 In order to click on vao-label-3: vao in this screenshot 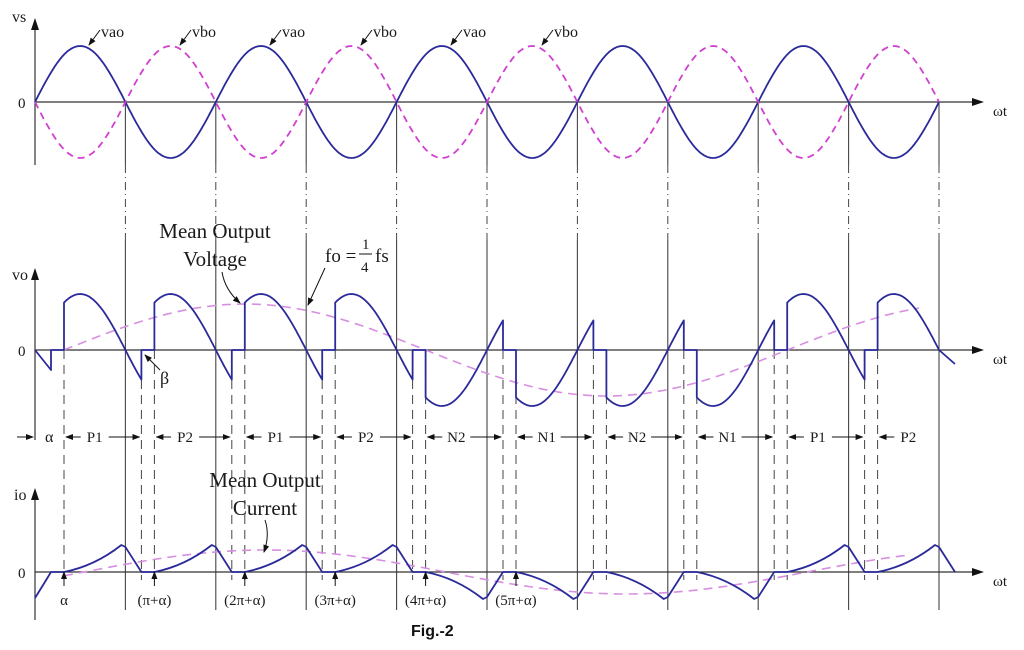, I will do `click(468, 35)`.